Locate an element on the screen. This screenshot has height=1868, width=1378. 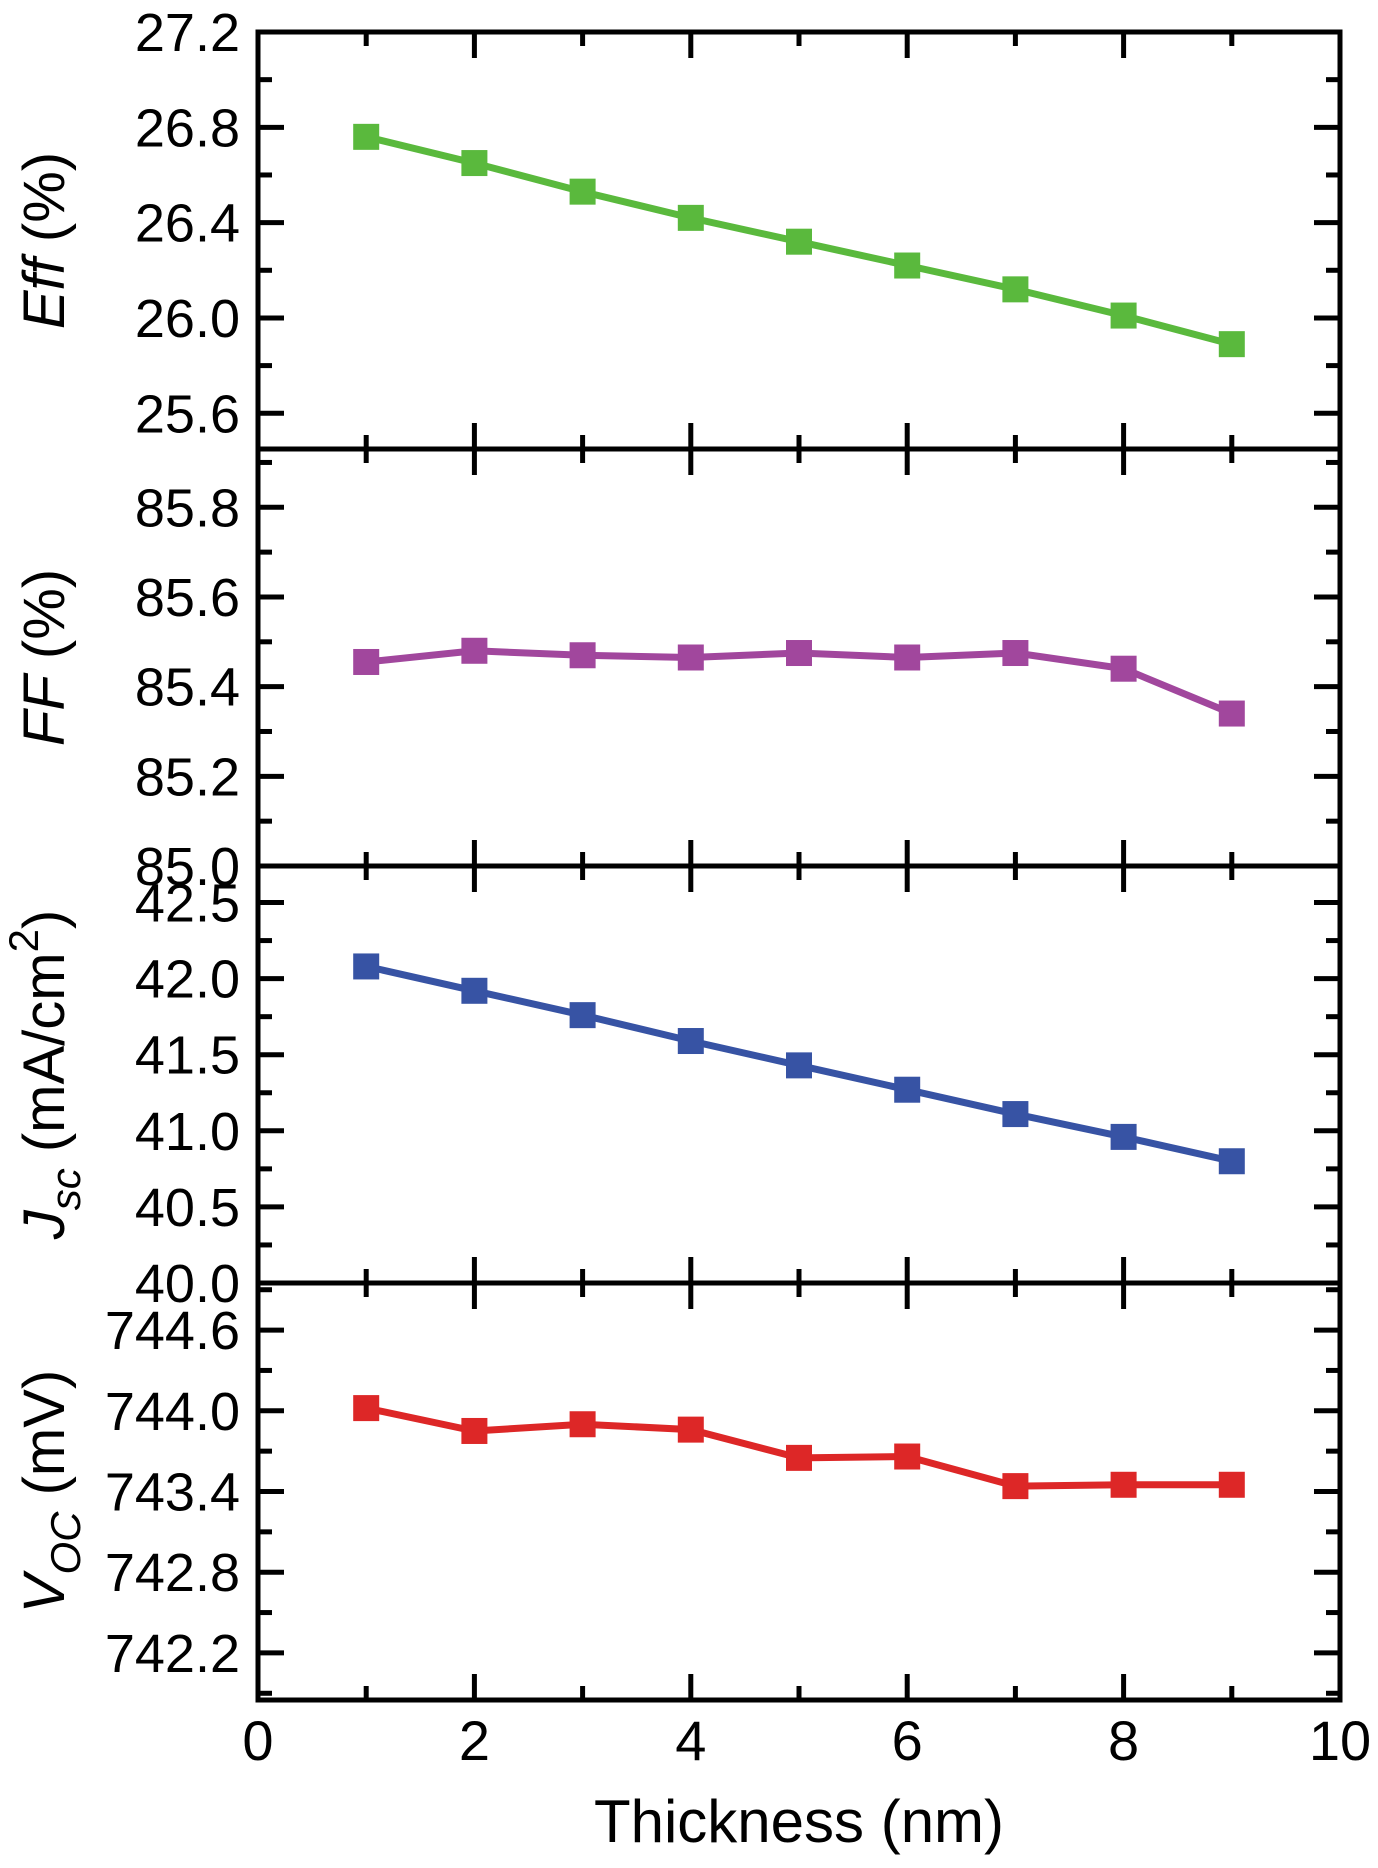
x-axis-title: Thickness (nm) is located at coordinates (799, 1821).